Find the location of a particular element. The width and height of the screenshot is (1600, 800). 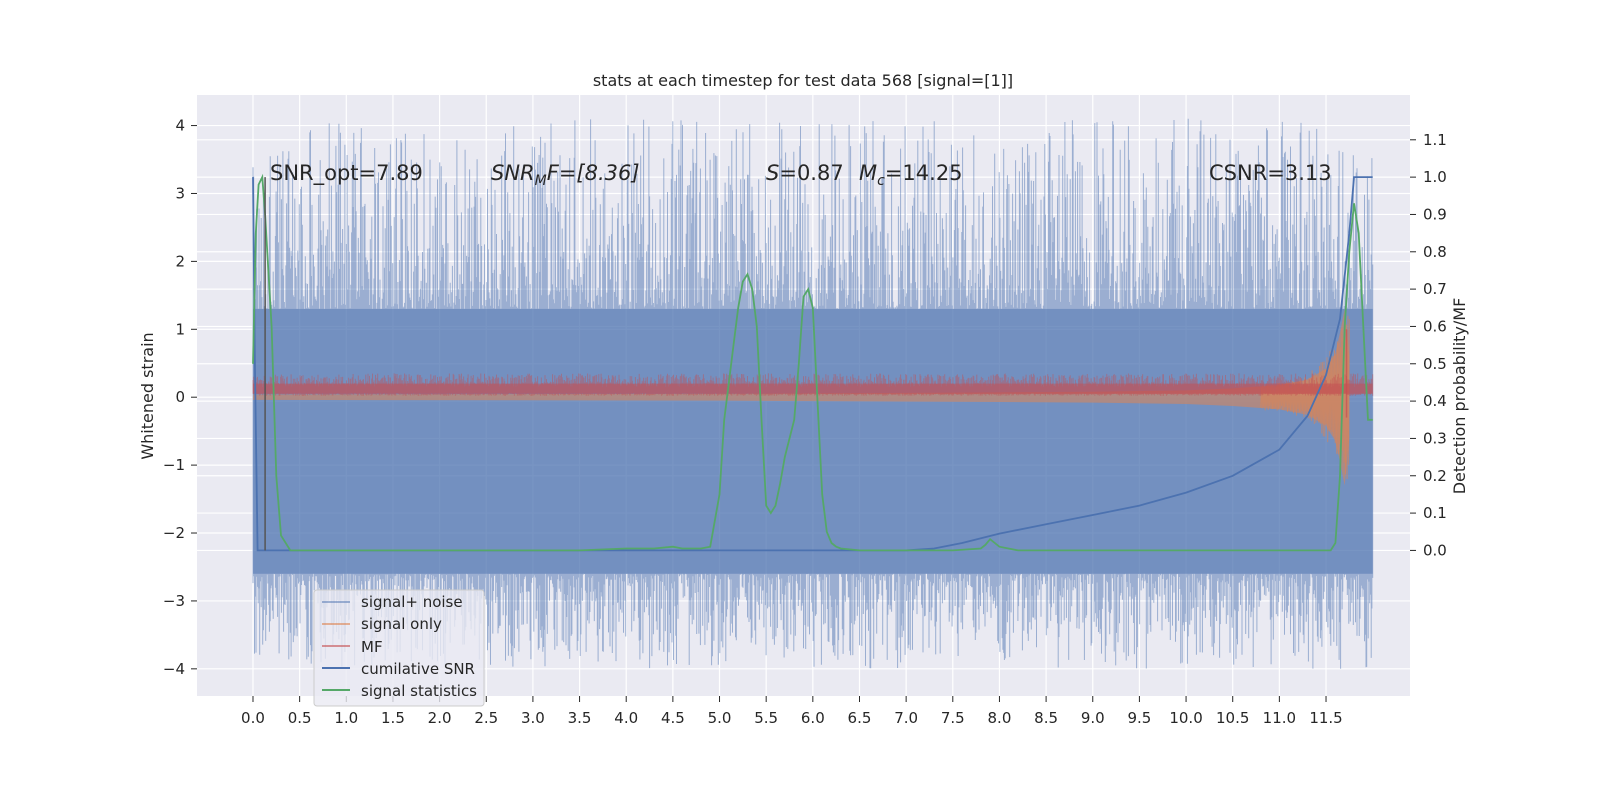

x-tick-label: 4.0 is located at coordinates (626, 718).